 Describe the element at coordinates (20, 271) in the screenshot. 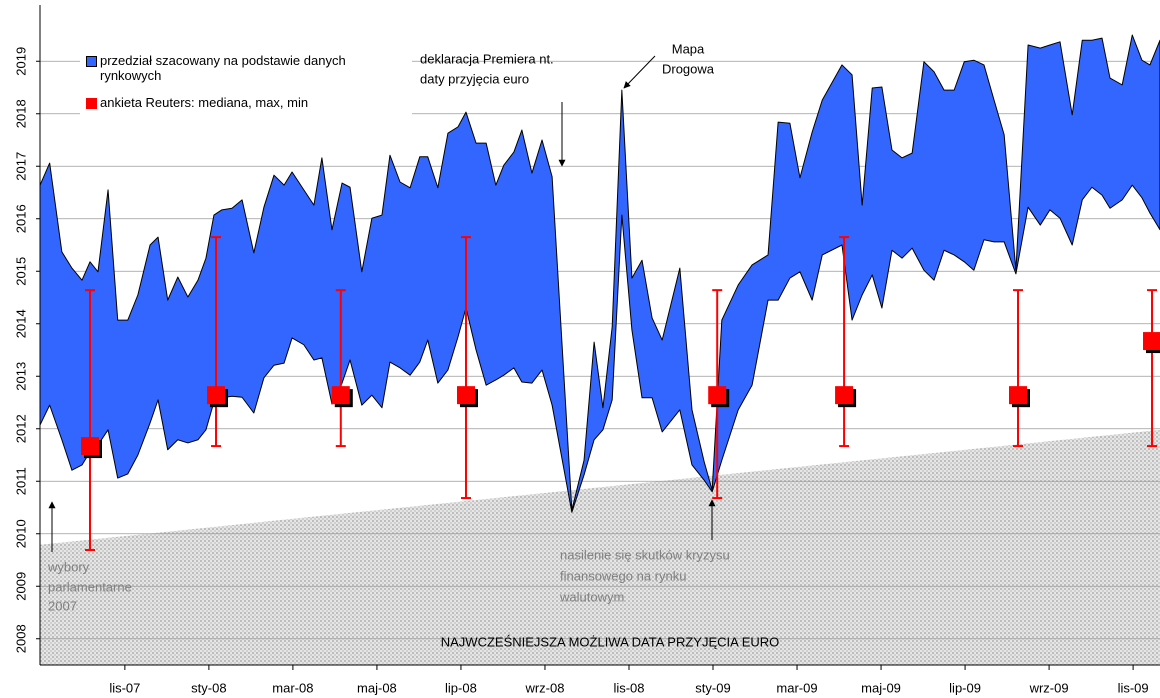

I see `y-tick-label: 2015` at that location.